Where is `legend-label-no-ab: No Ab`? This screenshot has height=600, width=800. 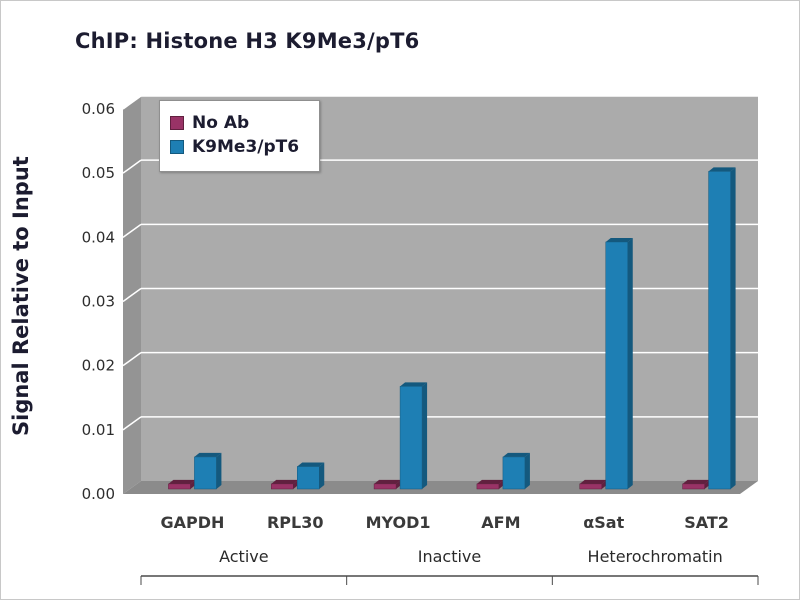
legend-label-no-ab: No Ab is located at coordinates (221, 123).